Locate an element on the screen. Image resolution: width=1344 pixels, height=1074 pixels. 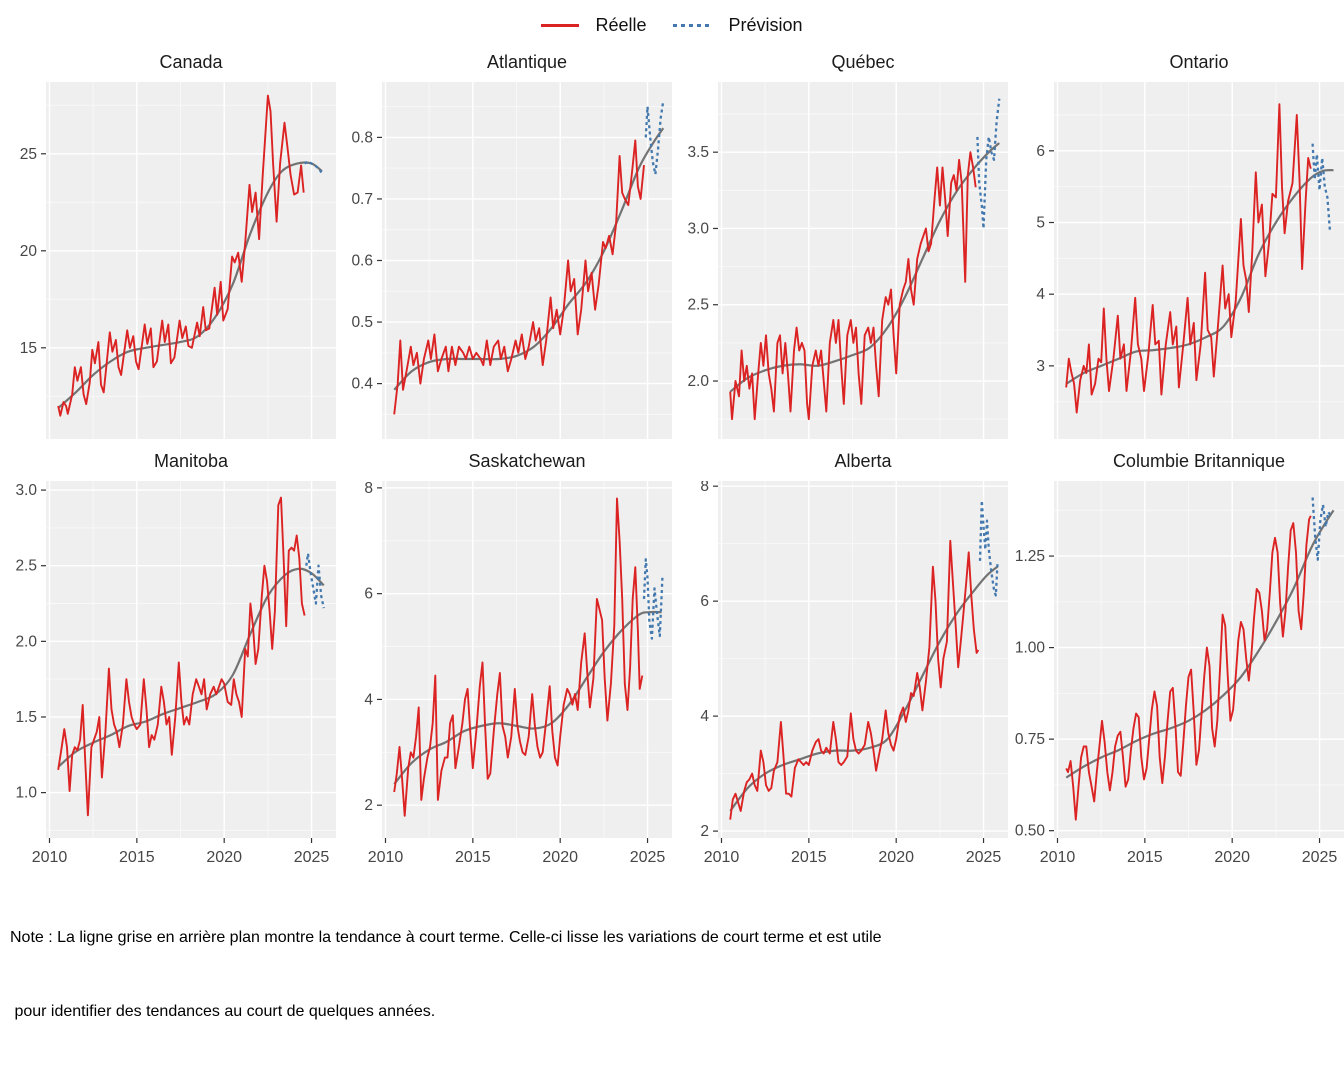
y-tick-label: 5 is located at coordinates (1040, 223).